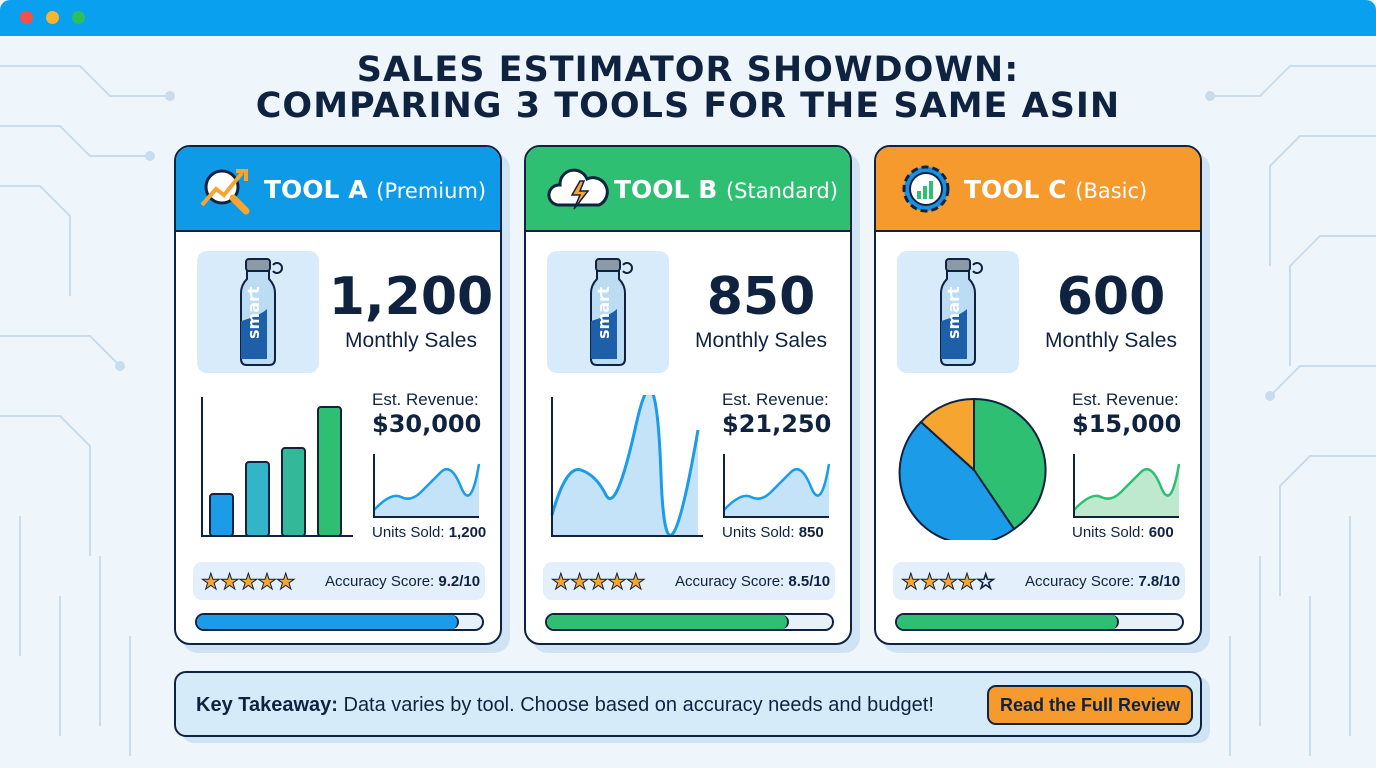  I want to click on units-sold: Units Sold: 850, so click(773, 532).